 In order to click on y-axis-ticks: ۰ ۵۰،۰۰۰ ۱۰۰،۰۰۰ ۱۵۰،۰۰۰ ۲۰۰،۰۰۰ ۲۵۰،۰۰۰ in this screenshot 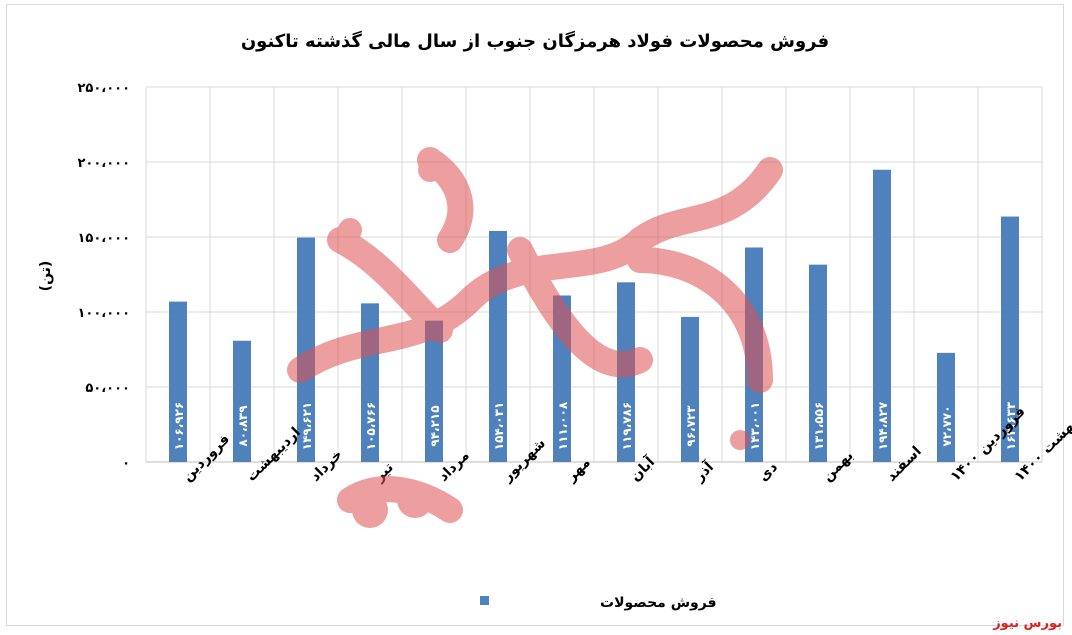, I will do `click(103, 276)`.